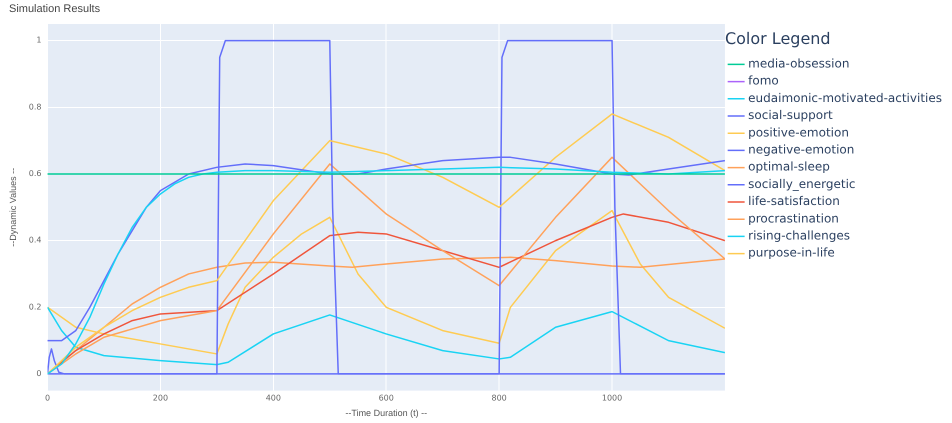 This screenshot has width=952, height=423. What do you see at coordinates (799, 235) in the screenshot?
I see `legend-label: rising-challenges` at bounding box center [799, 235].